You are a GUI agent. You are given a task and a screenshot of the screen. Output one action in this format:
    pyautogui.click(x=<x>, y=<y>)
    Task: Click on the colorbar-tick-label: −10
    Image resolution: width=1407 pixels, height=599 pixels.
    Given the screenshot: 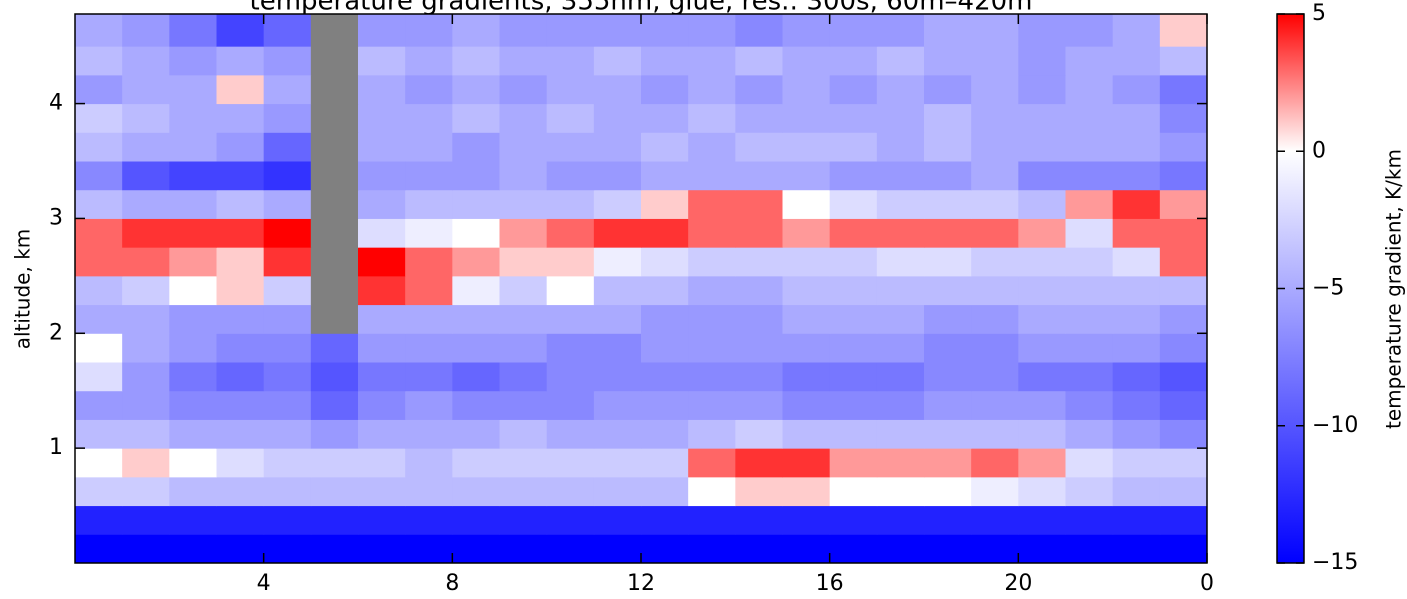 What is the action you would take?
    pyautogui.click(x=1335, y=425)
    